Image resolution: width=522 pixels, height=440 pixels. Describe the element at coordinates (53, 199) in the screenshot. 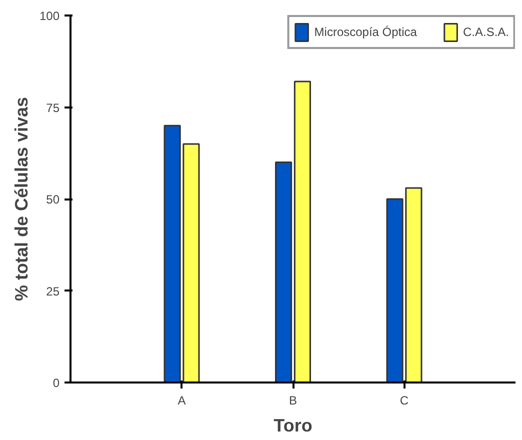

I see `y-tick-label: 50` at that location.